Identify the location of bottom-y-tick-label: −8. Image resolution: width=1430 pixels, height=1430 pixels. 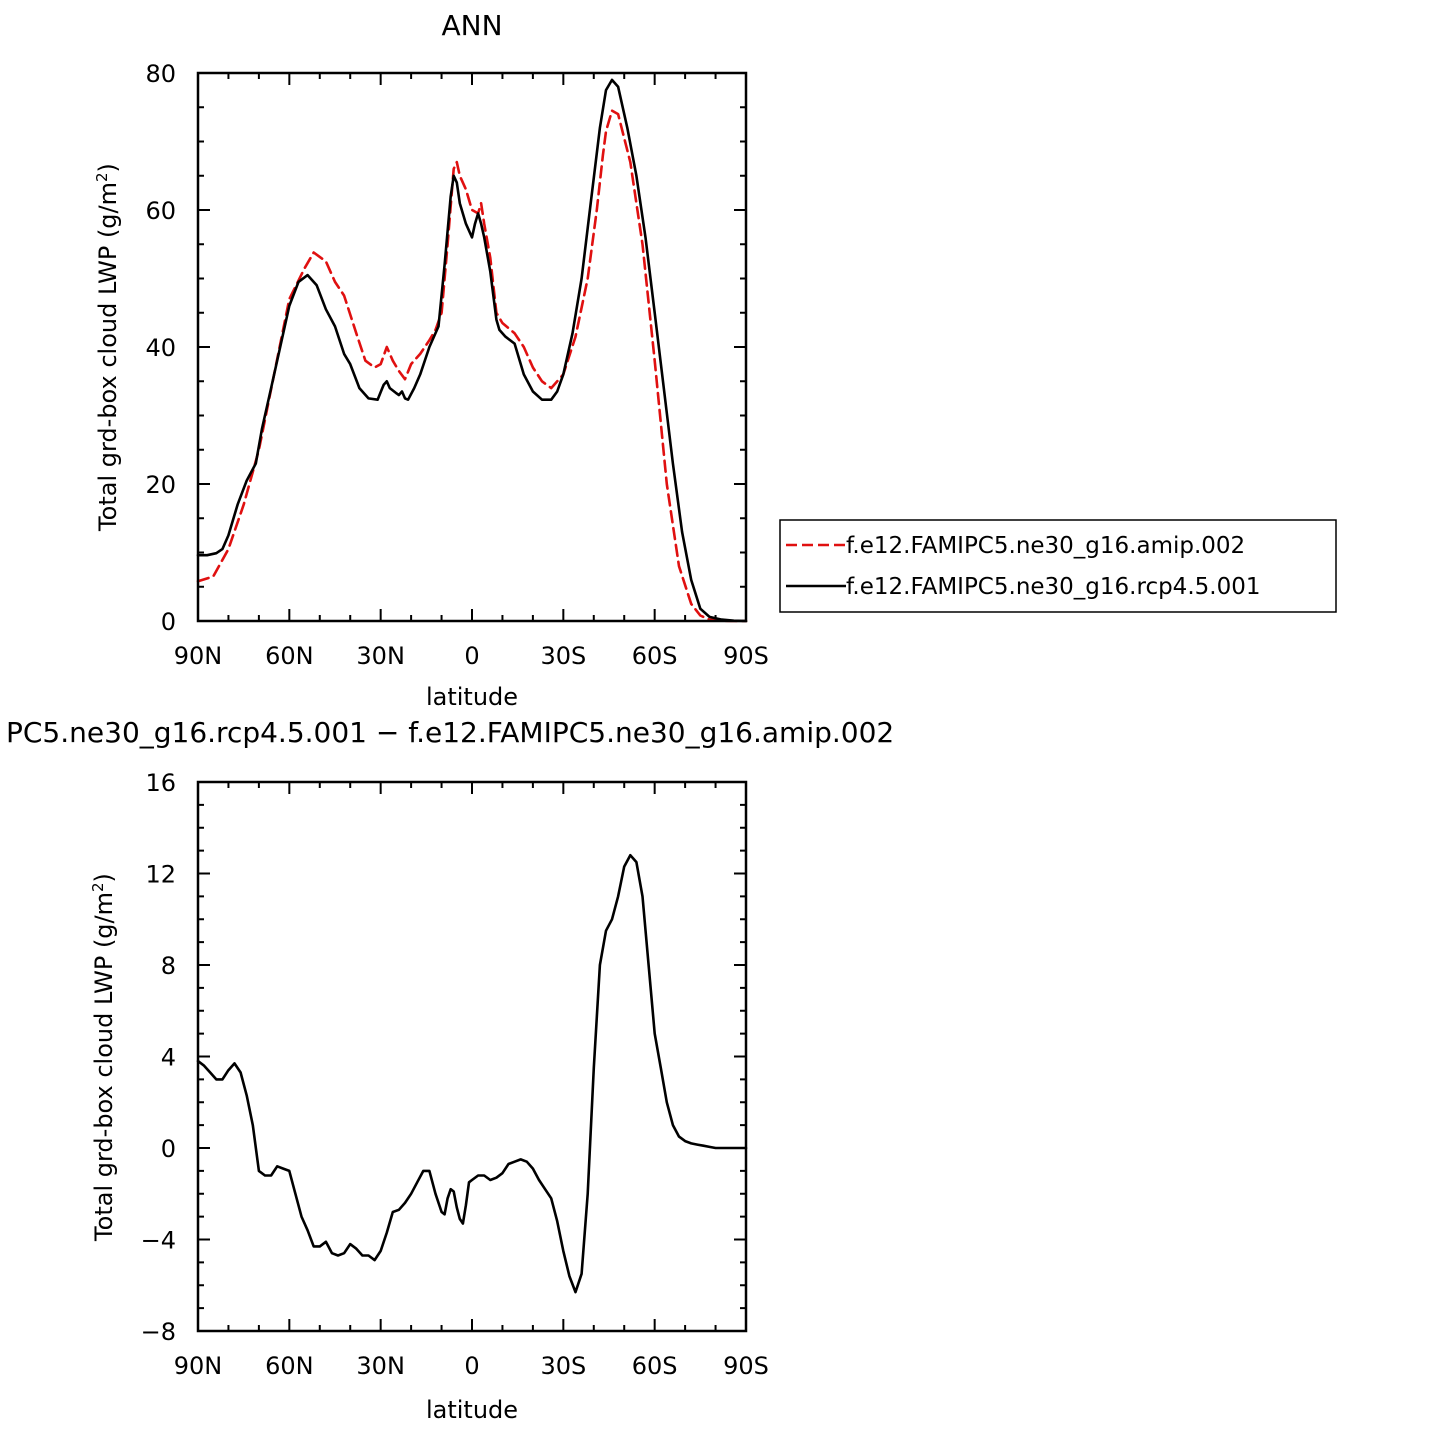
(158, 1332).